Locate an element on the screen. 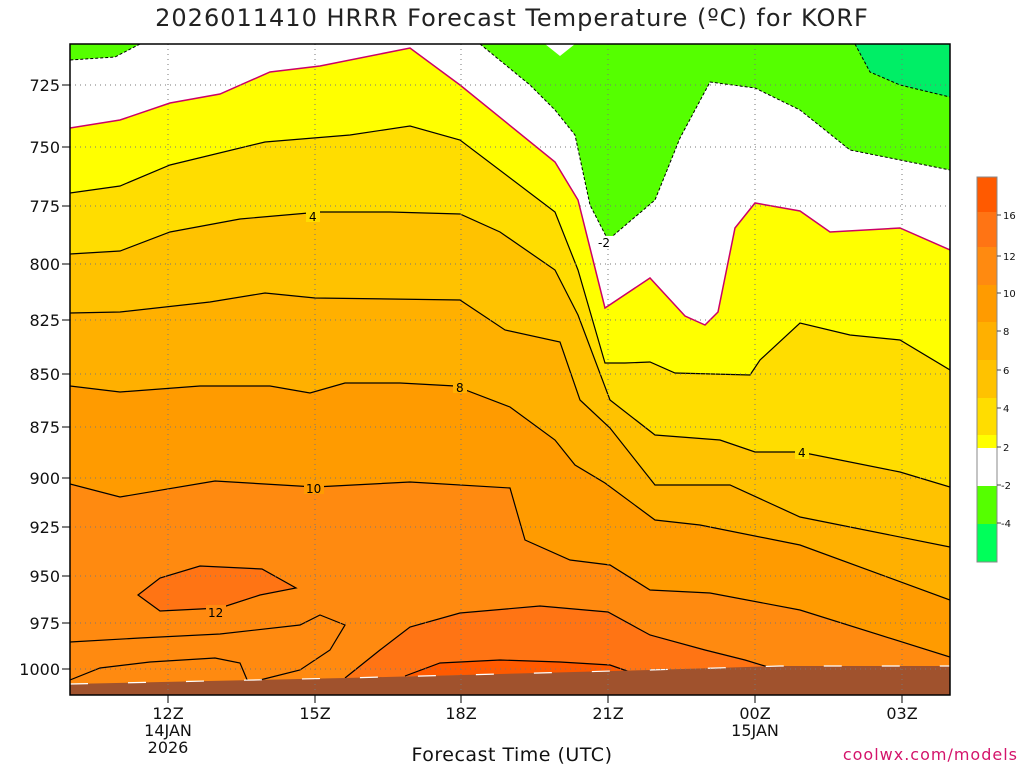 The image size is (1024, 768). fill-below-minus4 is located at coordinates (902, 70).